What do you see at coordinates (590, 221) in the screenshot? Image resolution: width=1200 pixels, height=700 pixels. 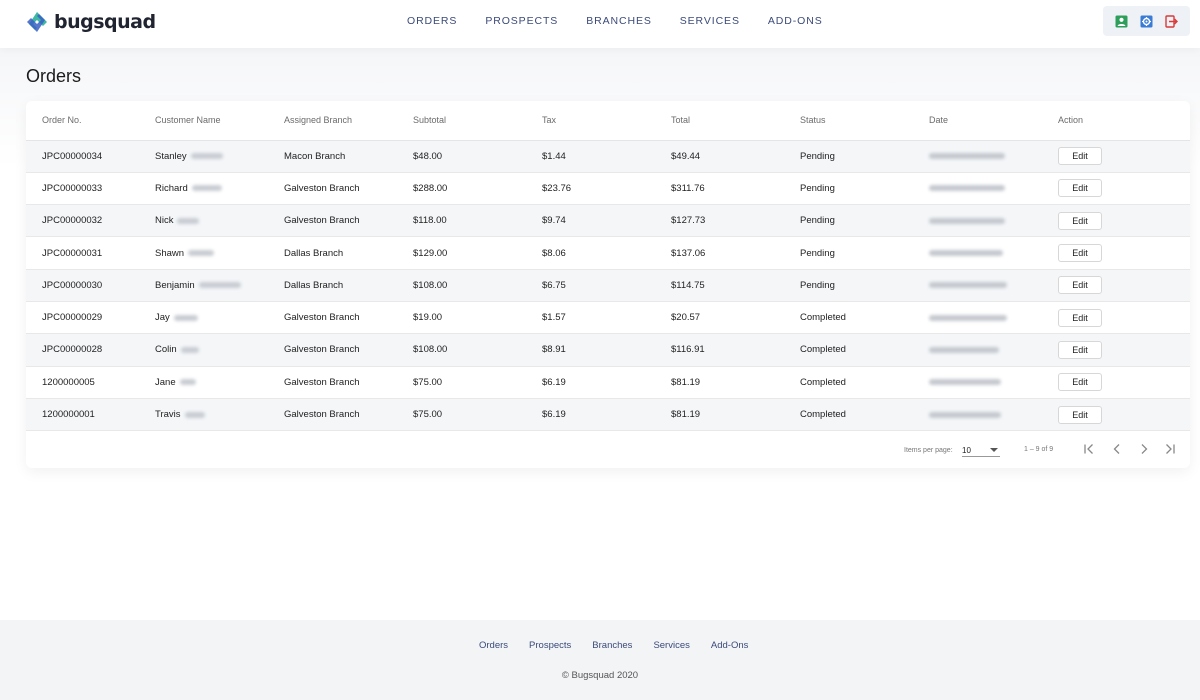 I see `cell-tax: $9.74` at bounding box center [590, 221].